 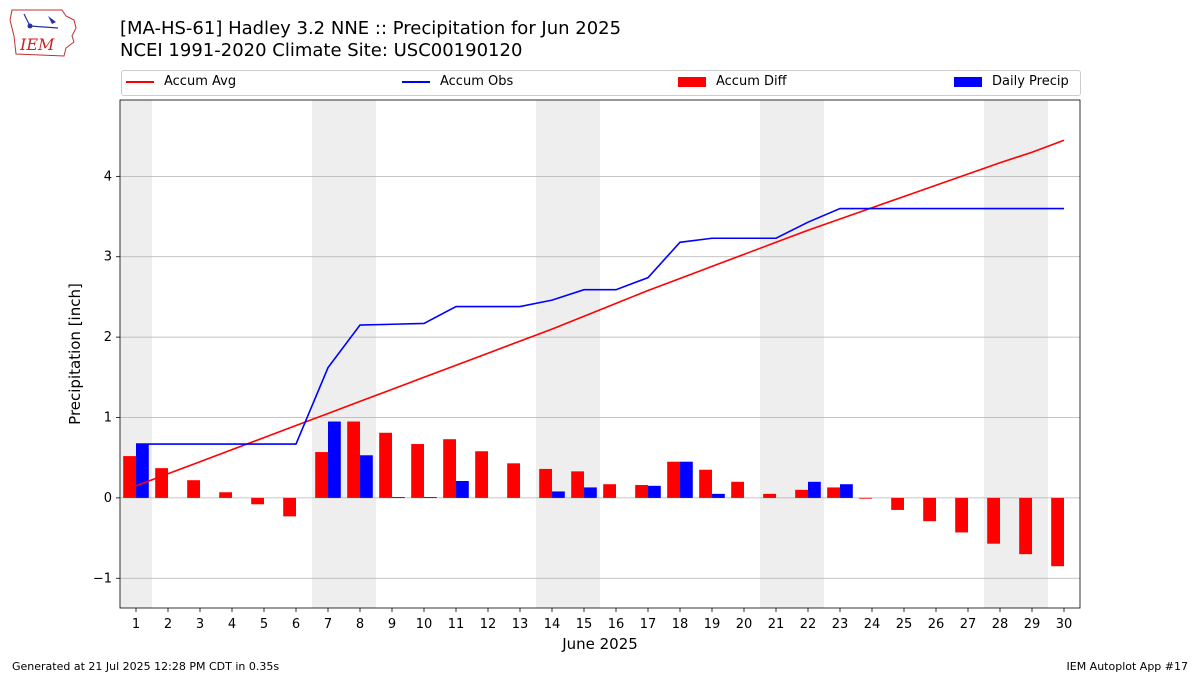 What do you see at coordinates (520, 624) in the screenshot?
I see `x-tick-label: 13` at bounding box center [520, 624].